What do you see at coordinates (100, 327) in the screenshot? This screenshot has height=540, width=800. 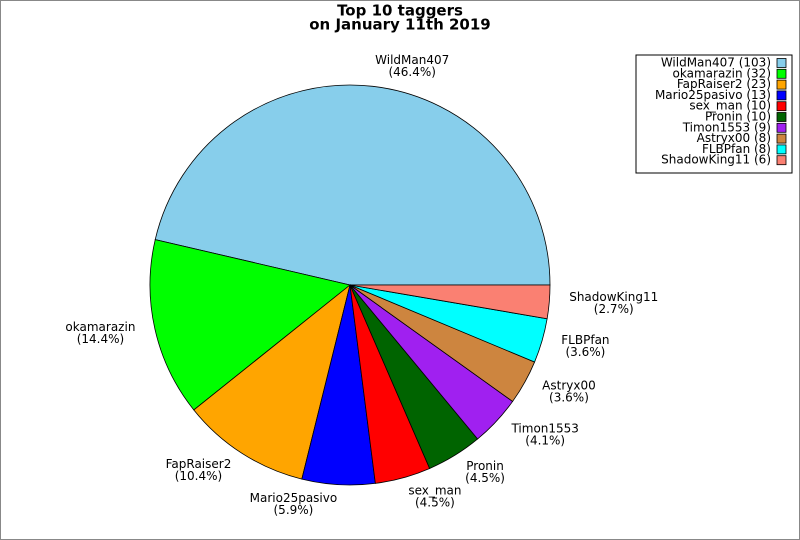 I see `slice-label: okamarazin` at bounding box center [100, 327].